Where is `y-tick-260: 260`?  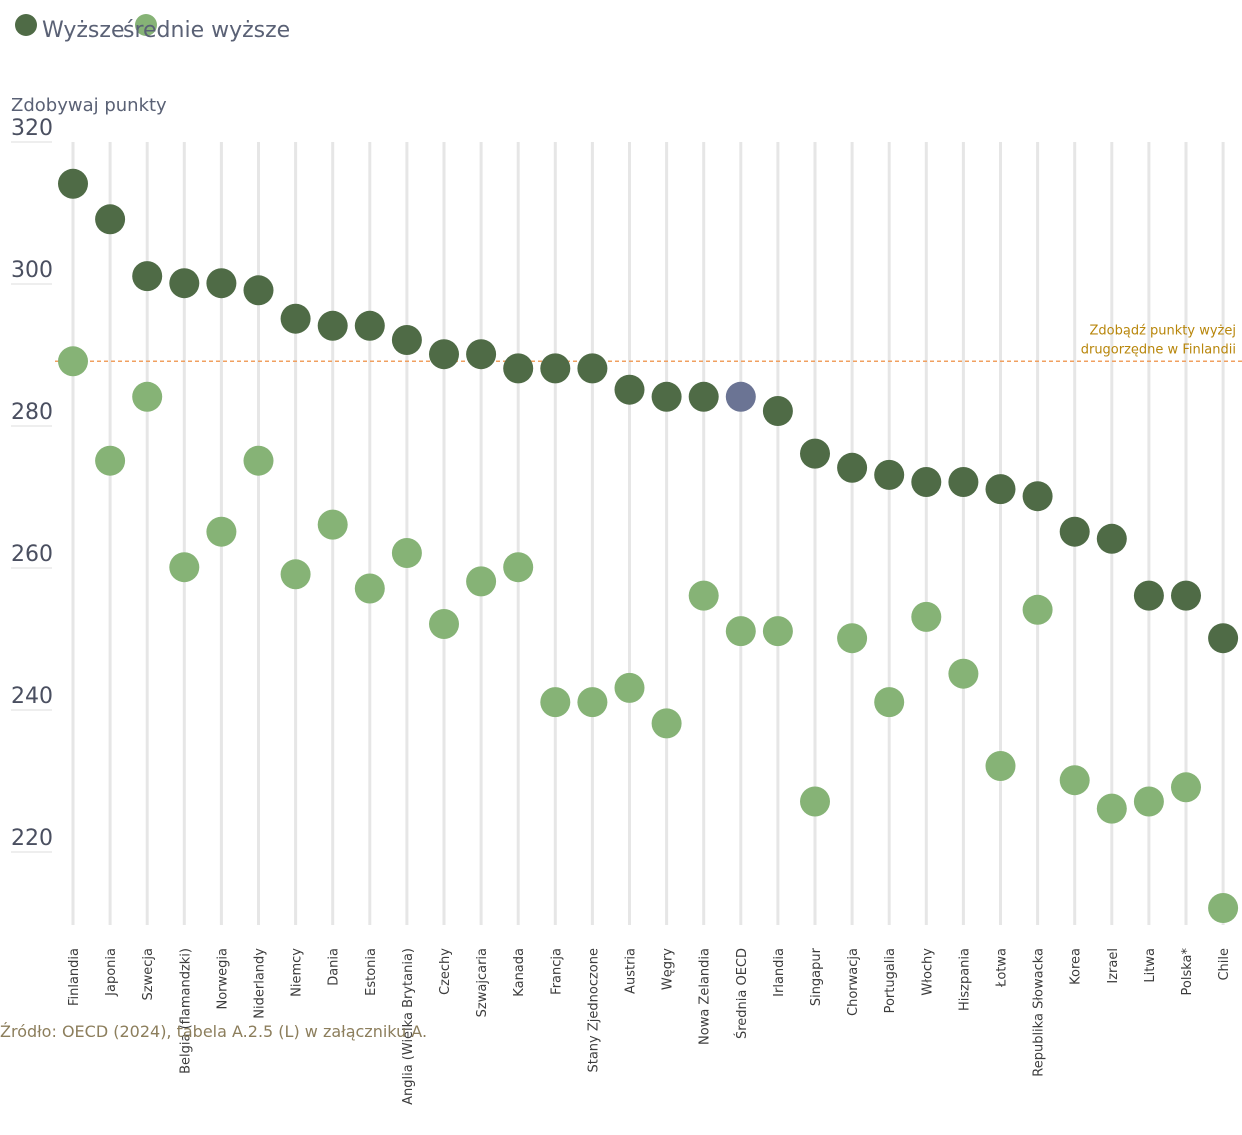
y-tick-260: 260 is located at coordinates (32, 554).